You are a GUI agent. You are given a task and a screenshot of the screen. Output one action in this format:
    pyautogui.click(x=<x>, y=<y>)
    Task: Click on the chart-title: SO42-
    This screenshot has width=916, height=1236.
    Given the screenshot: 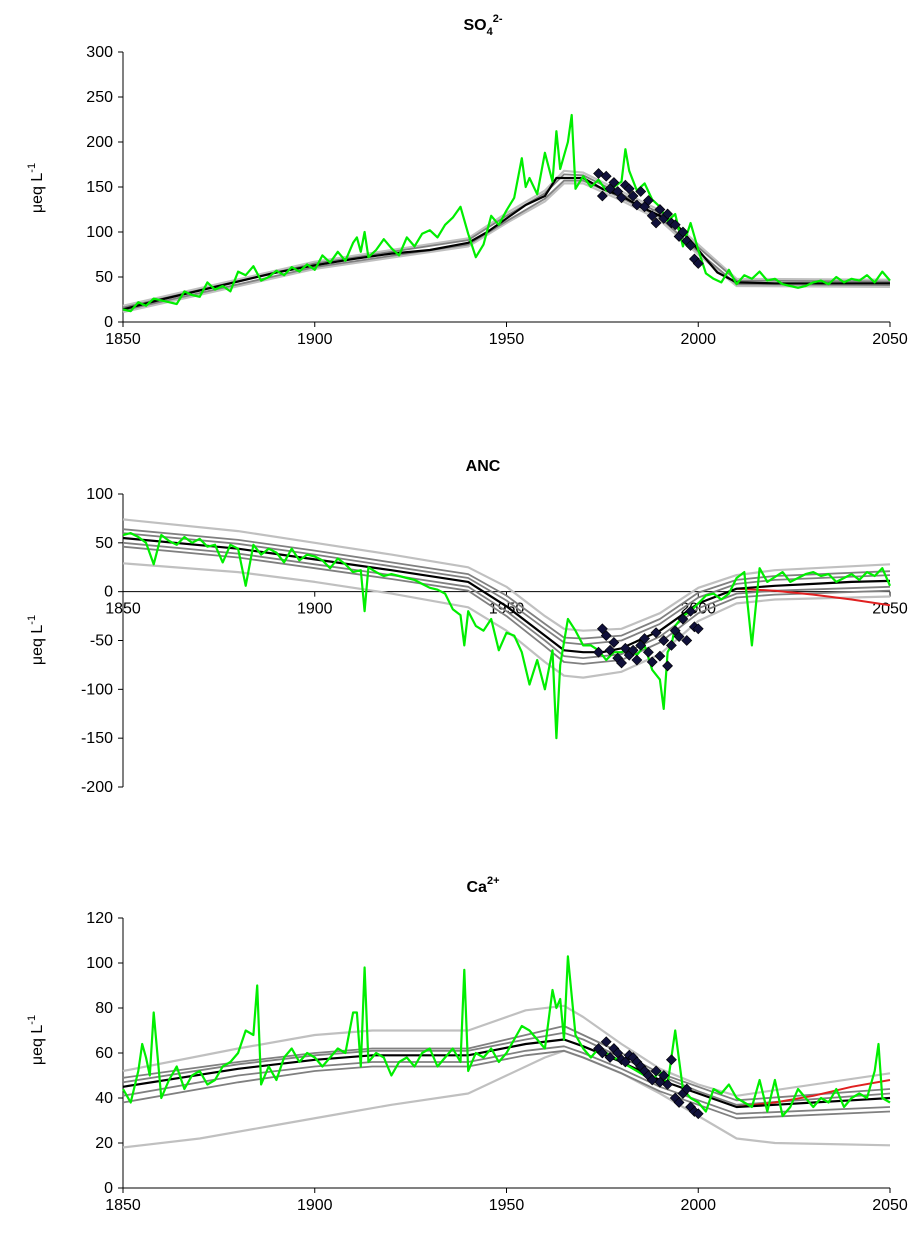 What is the action you would take?
    pyautogui.click(x=482, y=25)
    